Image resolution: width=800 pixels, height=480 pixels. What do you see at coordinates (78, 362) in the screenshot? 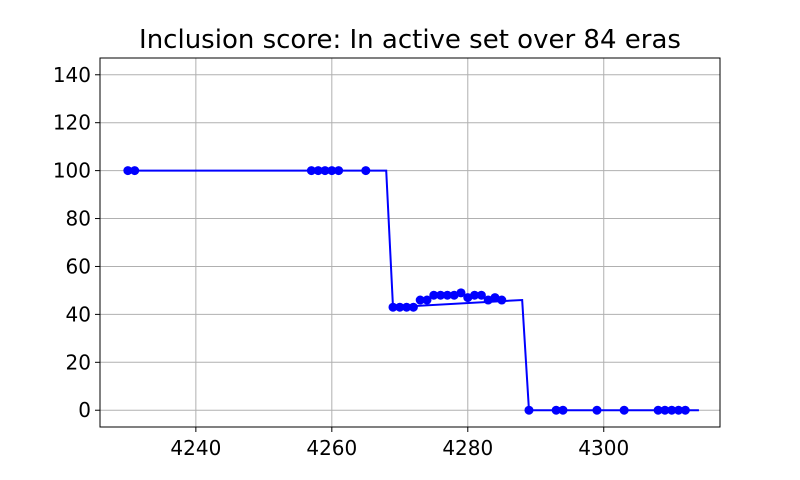
I see `y-tick-label: 20` at bounding box center [78, 362].